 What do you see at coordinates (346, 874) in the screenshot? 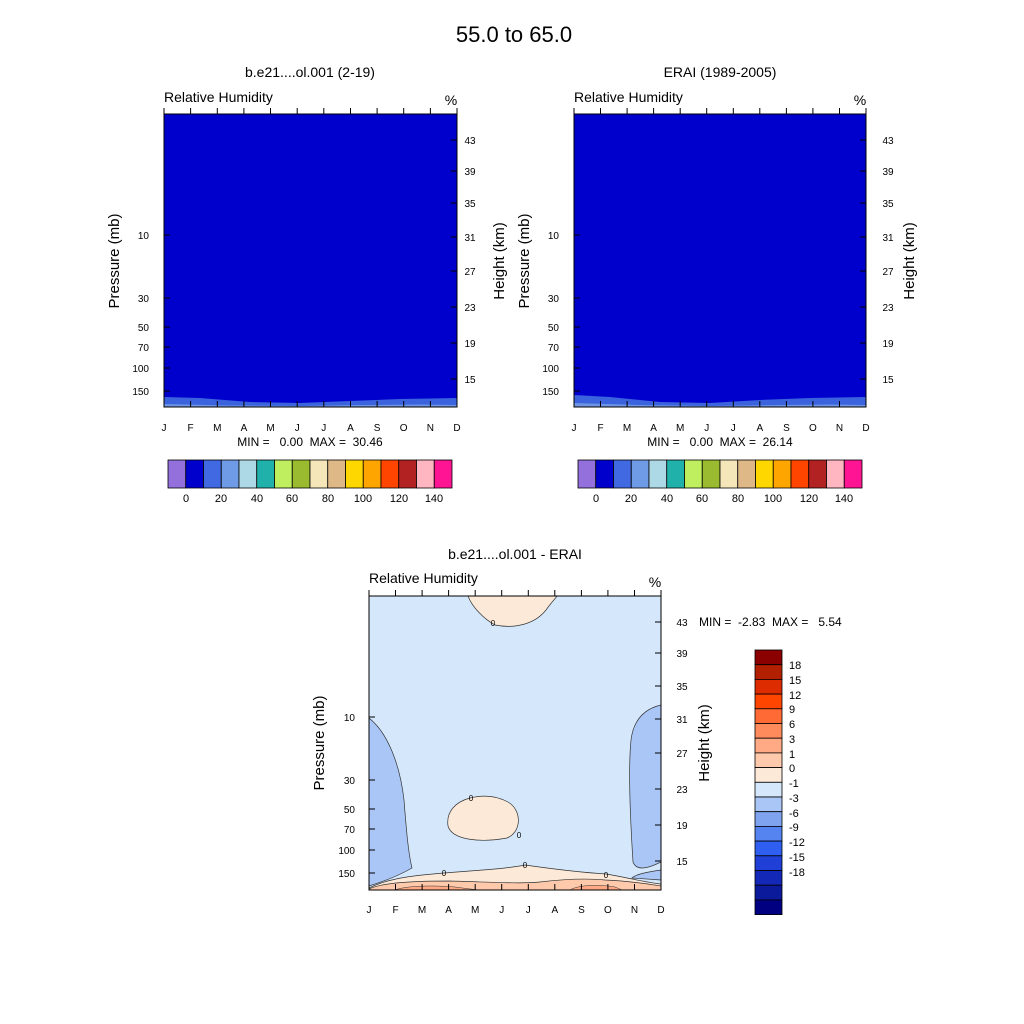
I see `pressure-tick-label: 150` at bounding box center [346, 874].